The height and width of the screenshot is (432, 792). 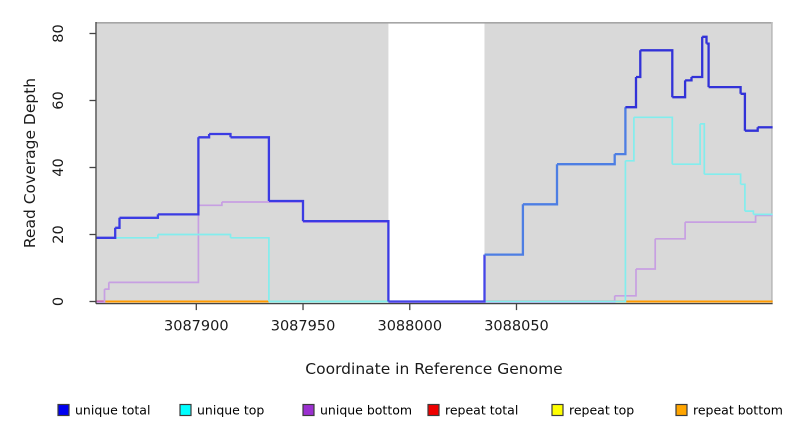 I want to click on legend-item-repeat-bottom: repeat bottom, so click(x=729, y=410).